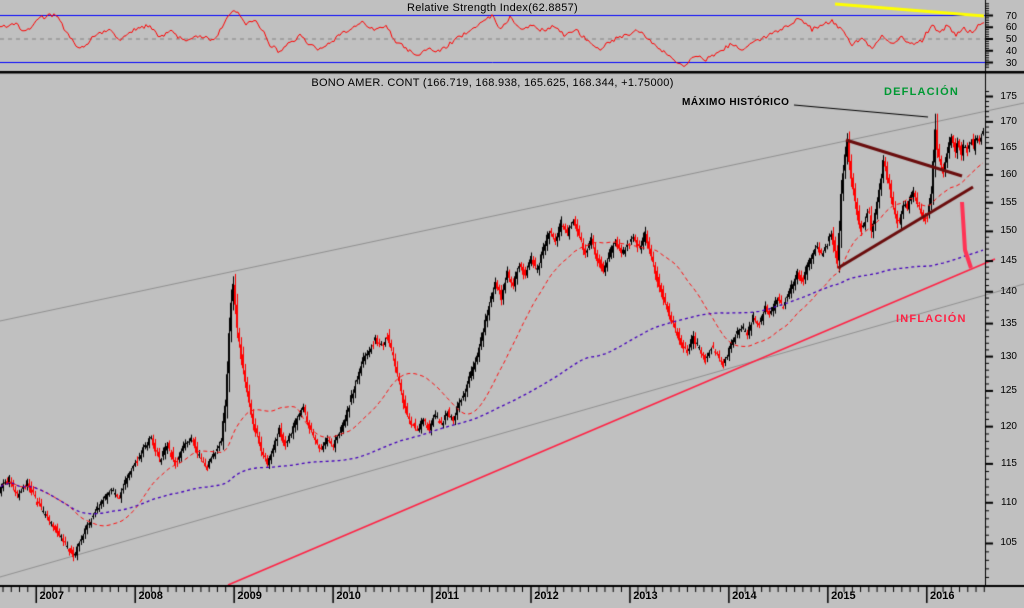 The height and width of the screenshot is (608, 1024). I want to click on time-axis: 2007 2008 2009 2010 2011 2012 2013 2014 2015 2016, so click(512, 596).